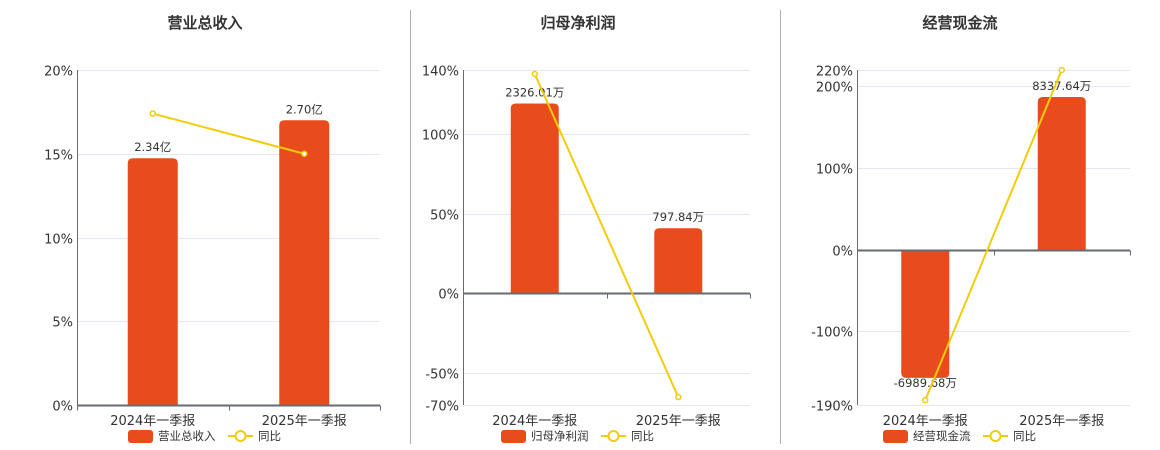  I want to click on chart-title: 归母净利润, so click(577, 23).